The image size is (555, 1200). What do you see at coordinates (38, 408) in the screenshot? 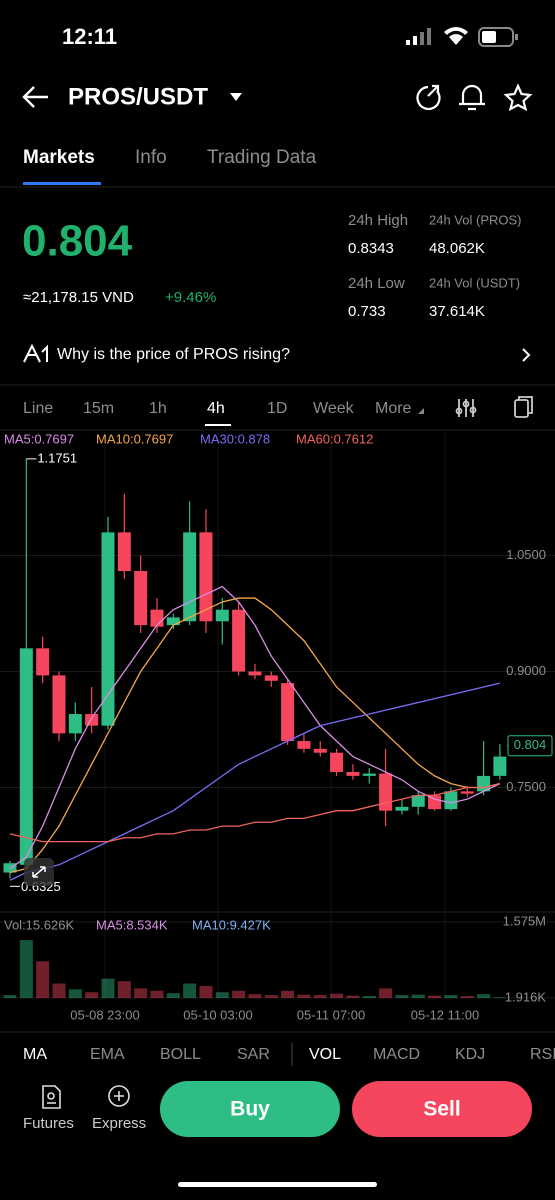
I see `interval: Line` at bounding box center [38, 408].